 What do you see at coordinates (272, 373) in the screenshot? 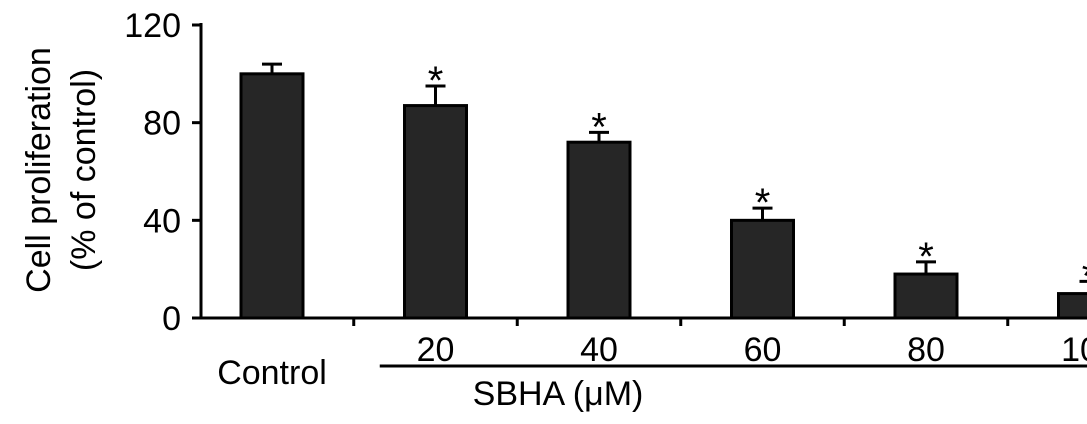
I see `category-label: Control` at bounding box center [272, 373].